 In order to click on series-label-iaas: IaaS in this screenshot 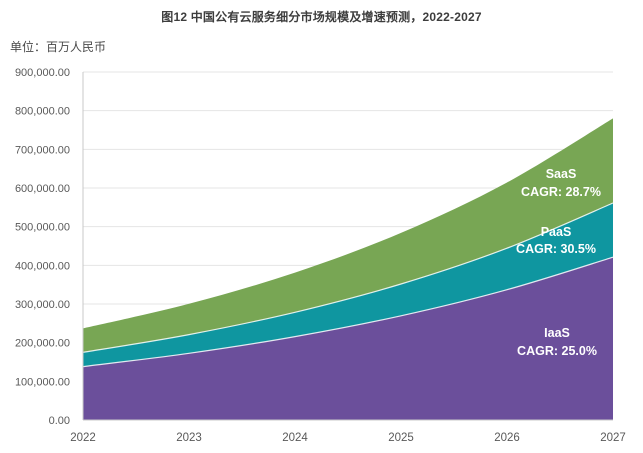, I will do `click(557, 333)`.